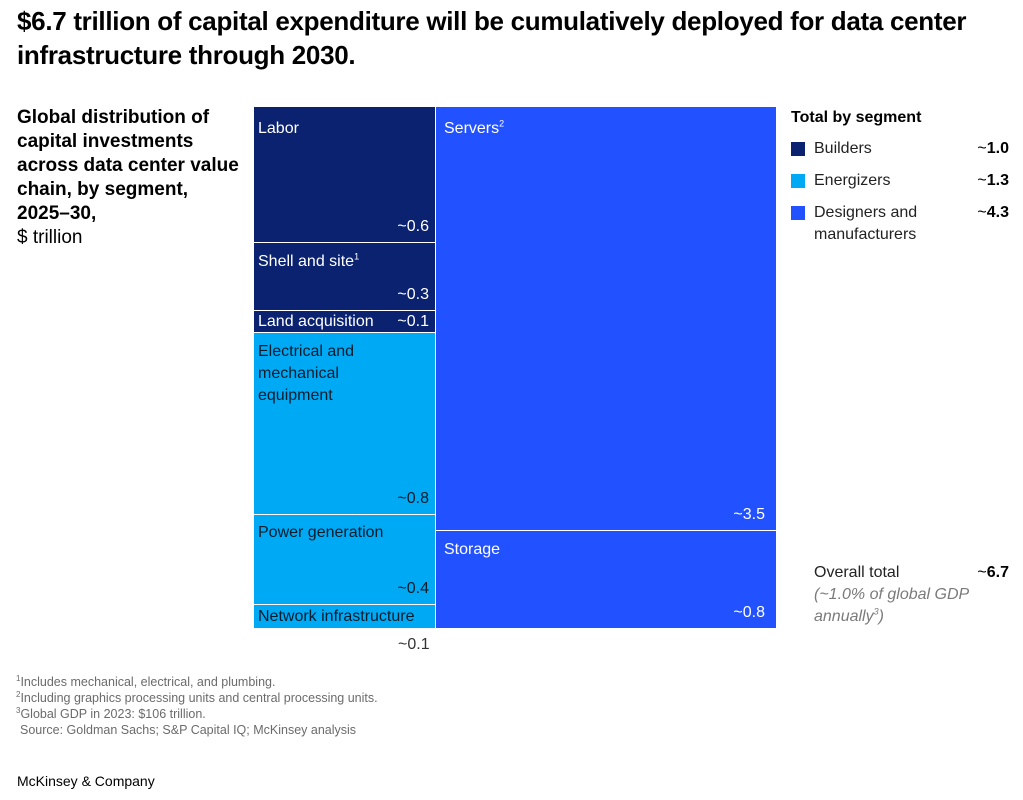  Describe the element at coordinates (472, 549) in the screenshot. I see `cell-label: Storage` at that location.